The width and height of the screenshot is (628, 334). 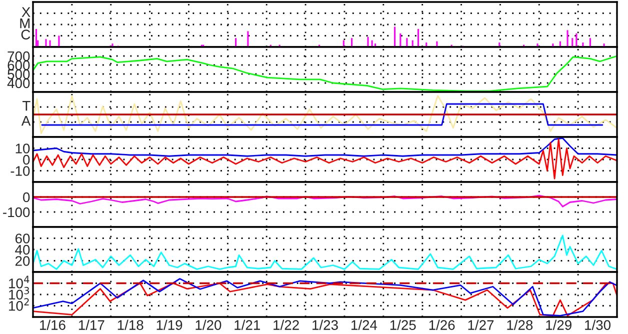 What do you see at coordinates (20, 171) in the screenshot?
I see `y-tick-label: -10` at bounding box center [20, 171].